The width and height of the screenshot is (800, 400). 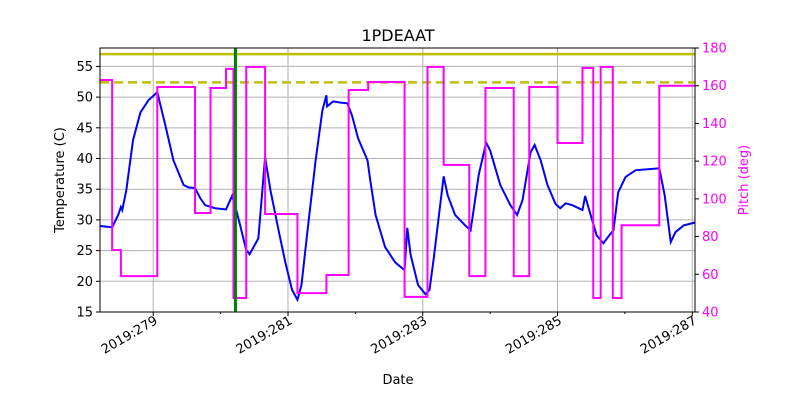 What do you see at coordinates (129, 335) in the screenshot?
I see `x-tick-label: 2019:279` at bounding box center [129, 335].